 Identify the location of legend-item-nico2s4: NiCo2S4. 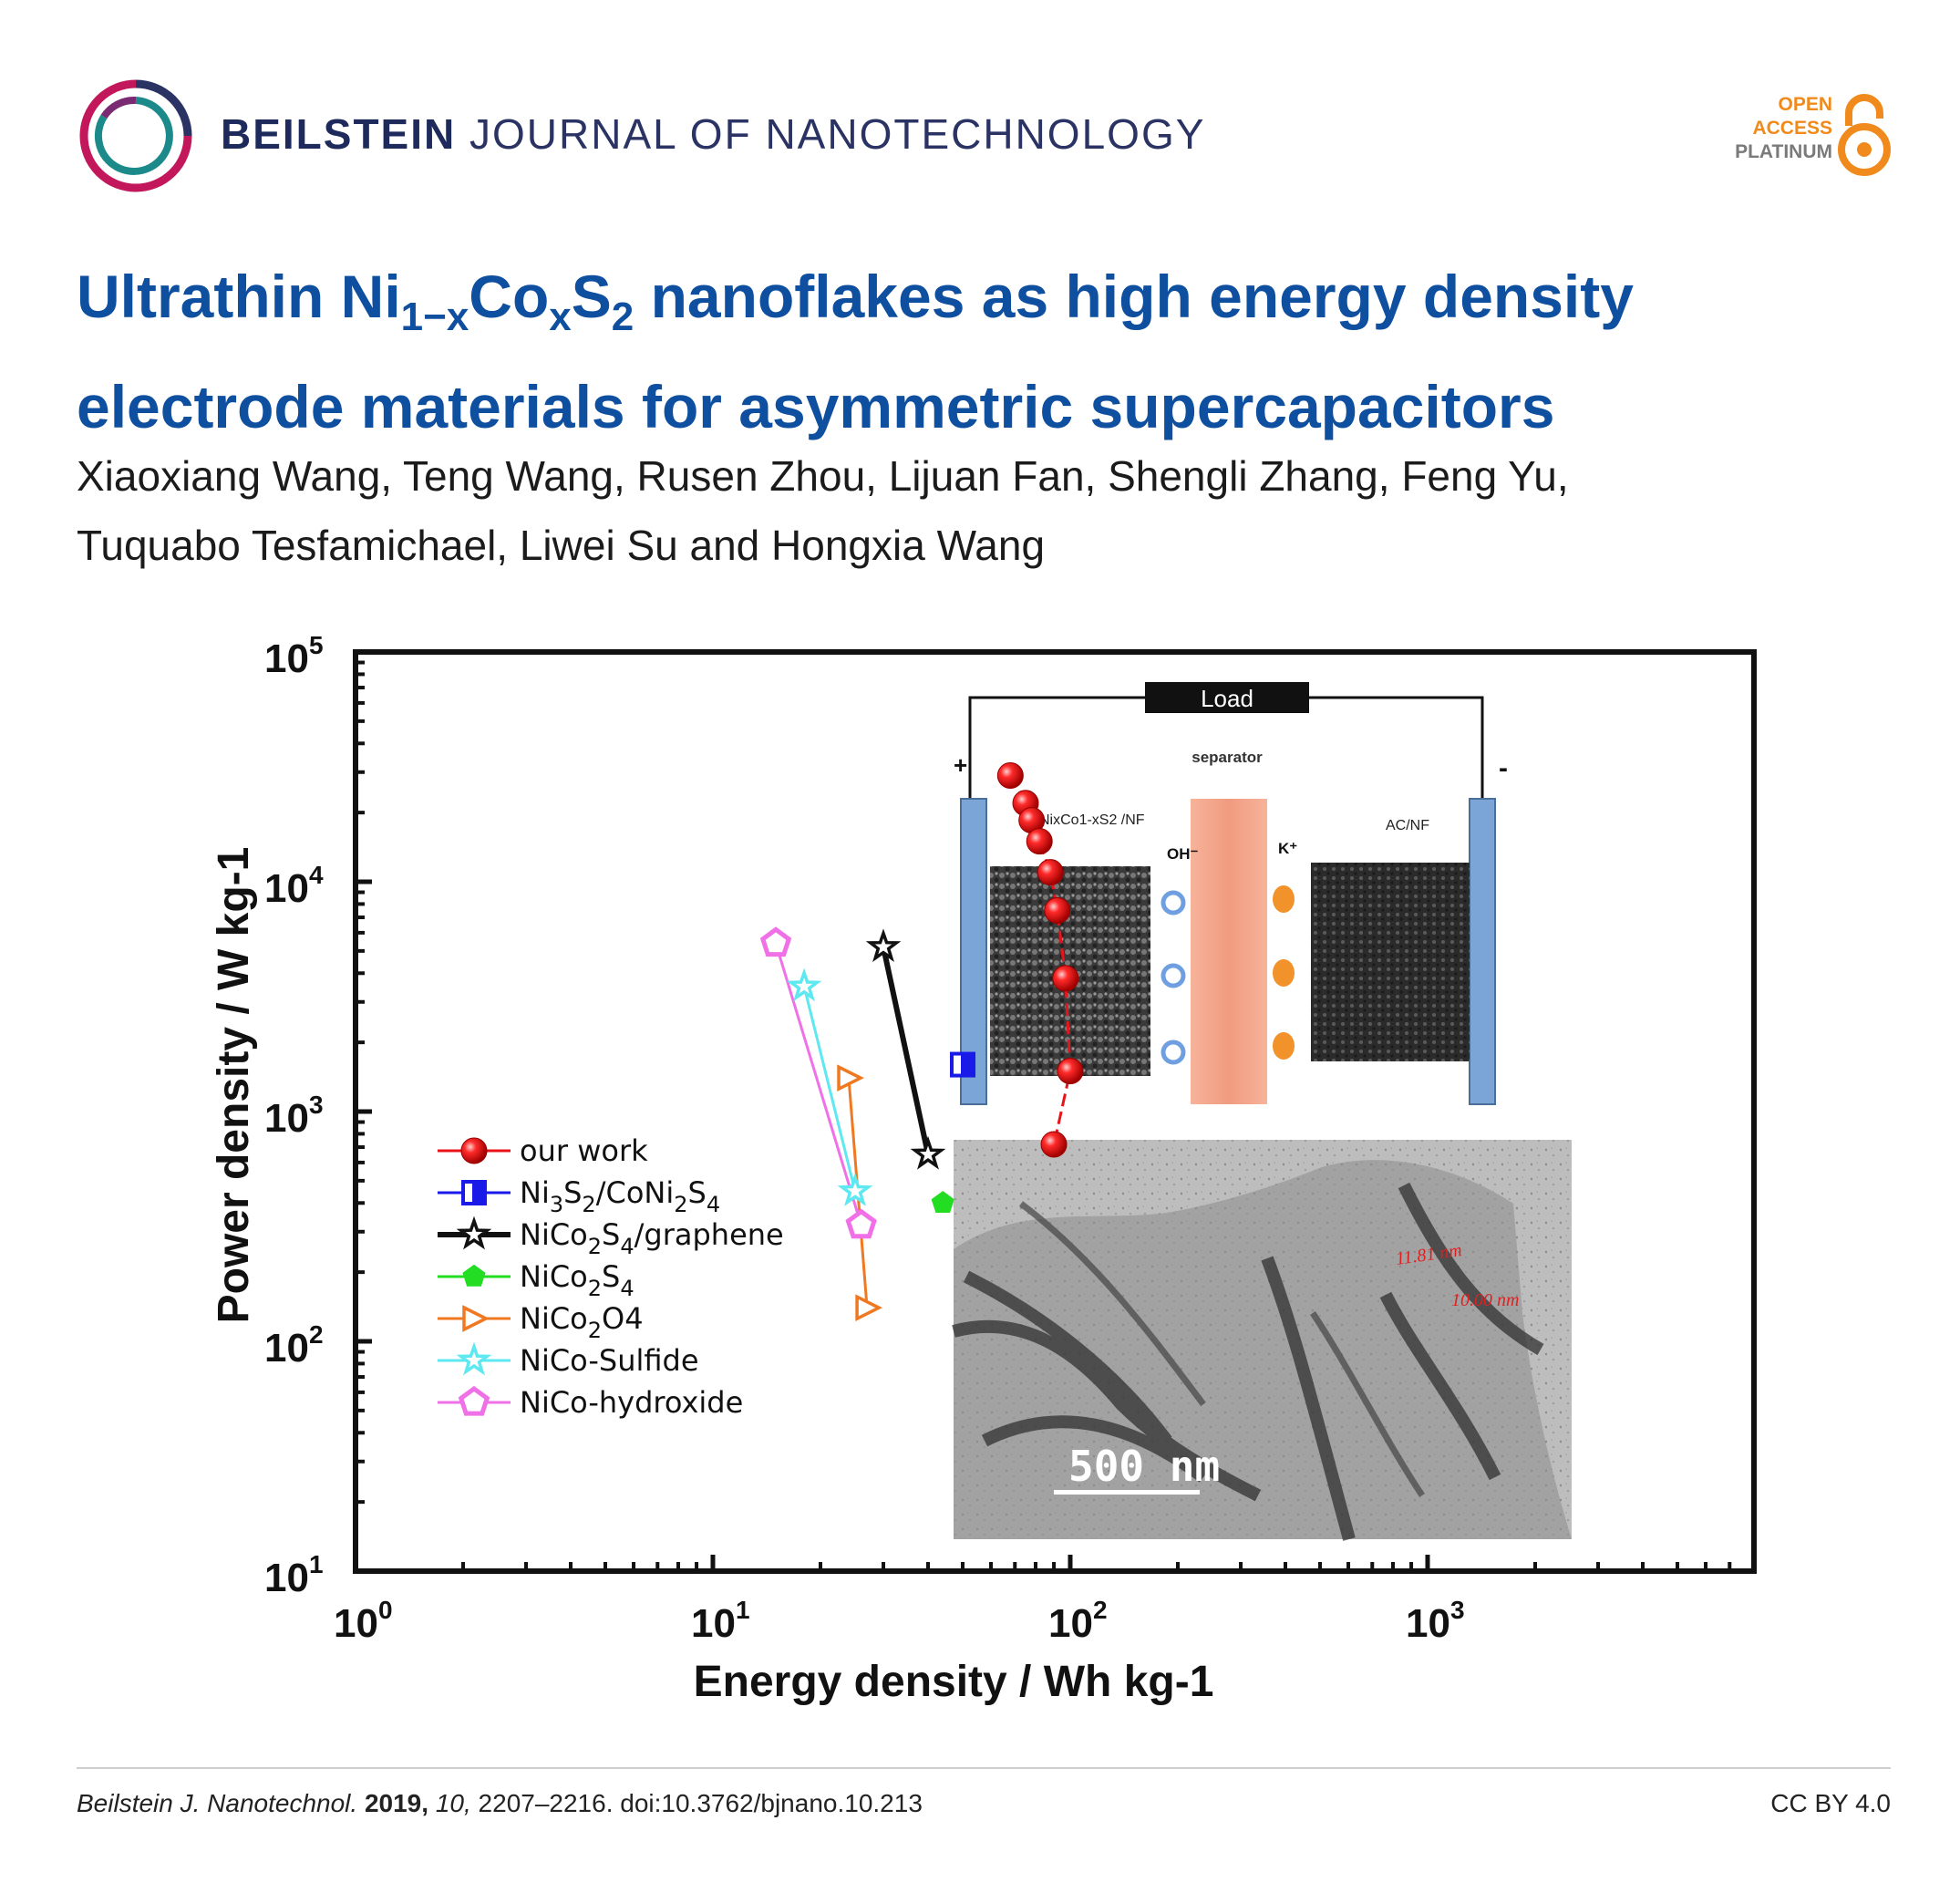
(536, 1280).